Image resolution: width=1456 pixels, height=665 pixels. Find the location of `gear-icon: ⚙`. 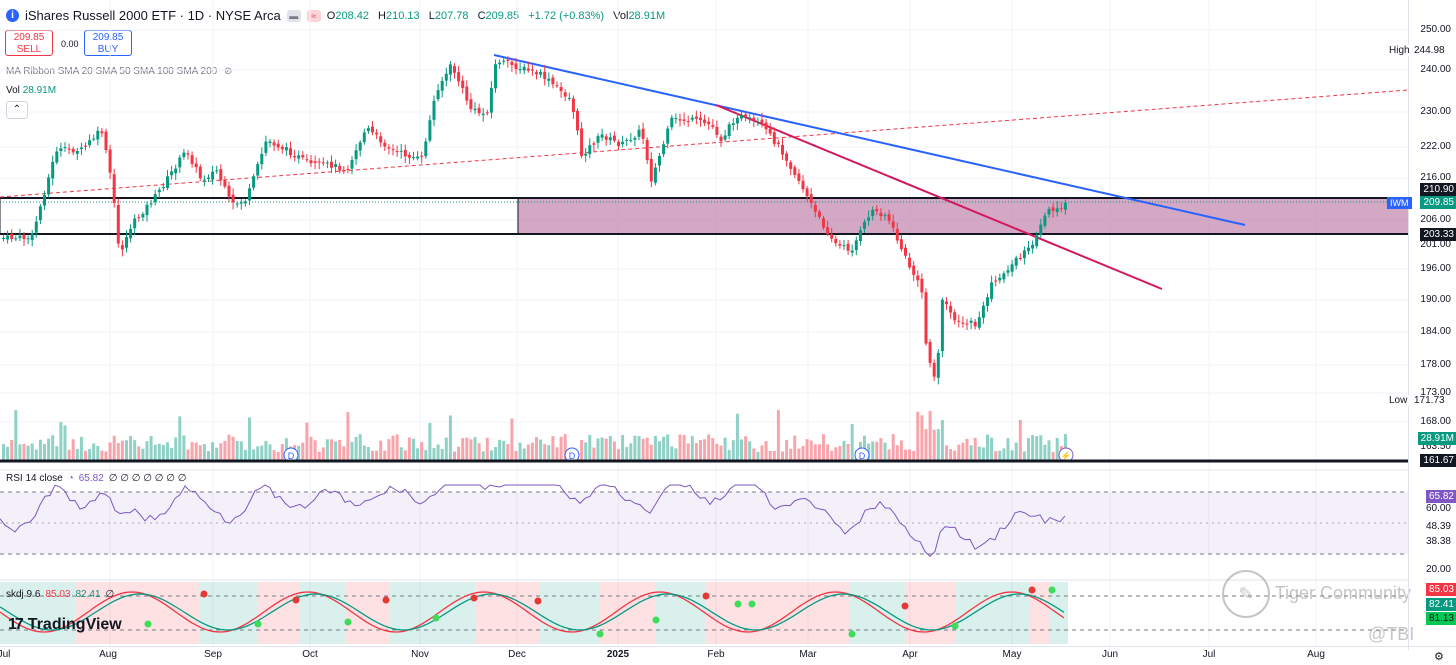

gear-icon: ⚙ is located at coordinates (1439, 657).